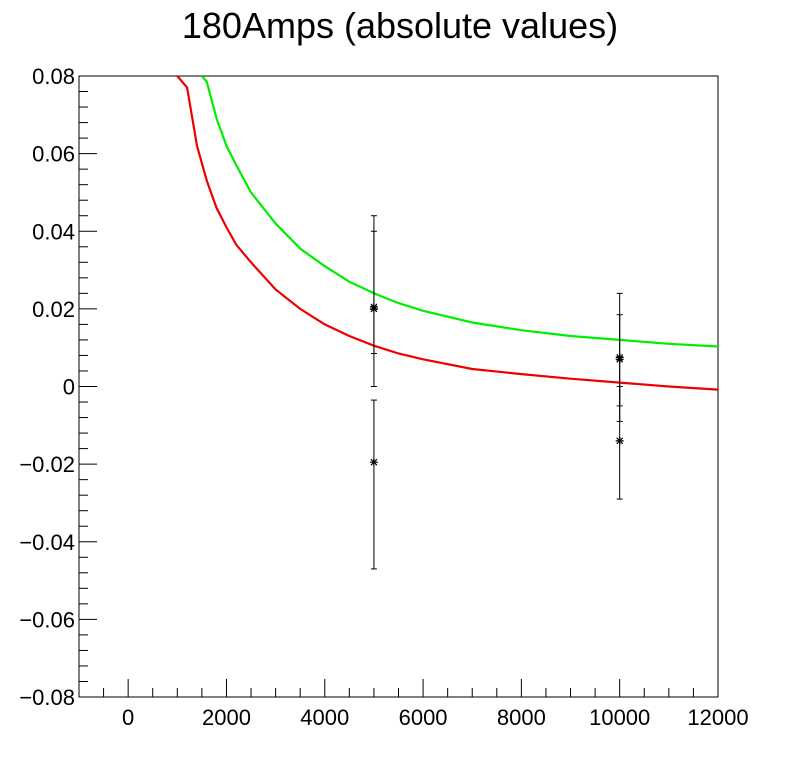 This screenshot has height=774, width=798. What do you see at coordinates (69, 387) in the screenshot?
I see `y-tick-label: 0` at bounding box center [69, 387].